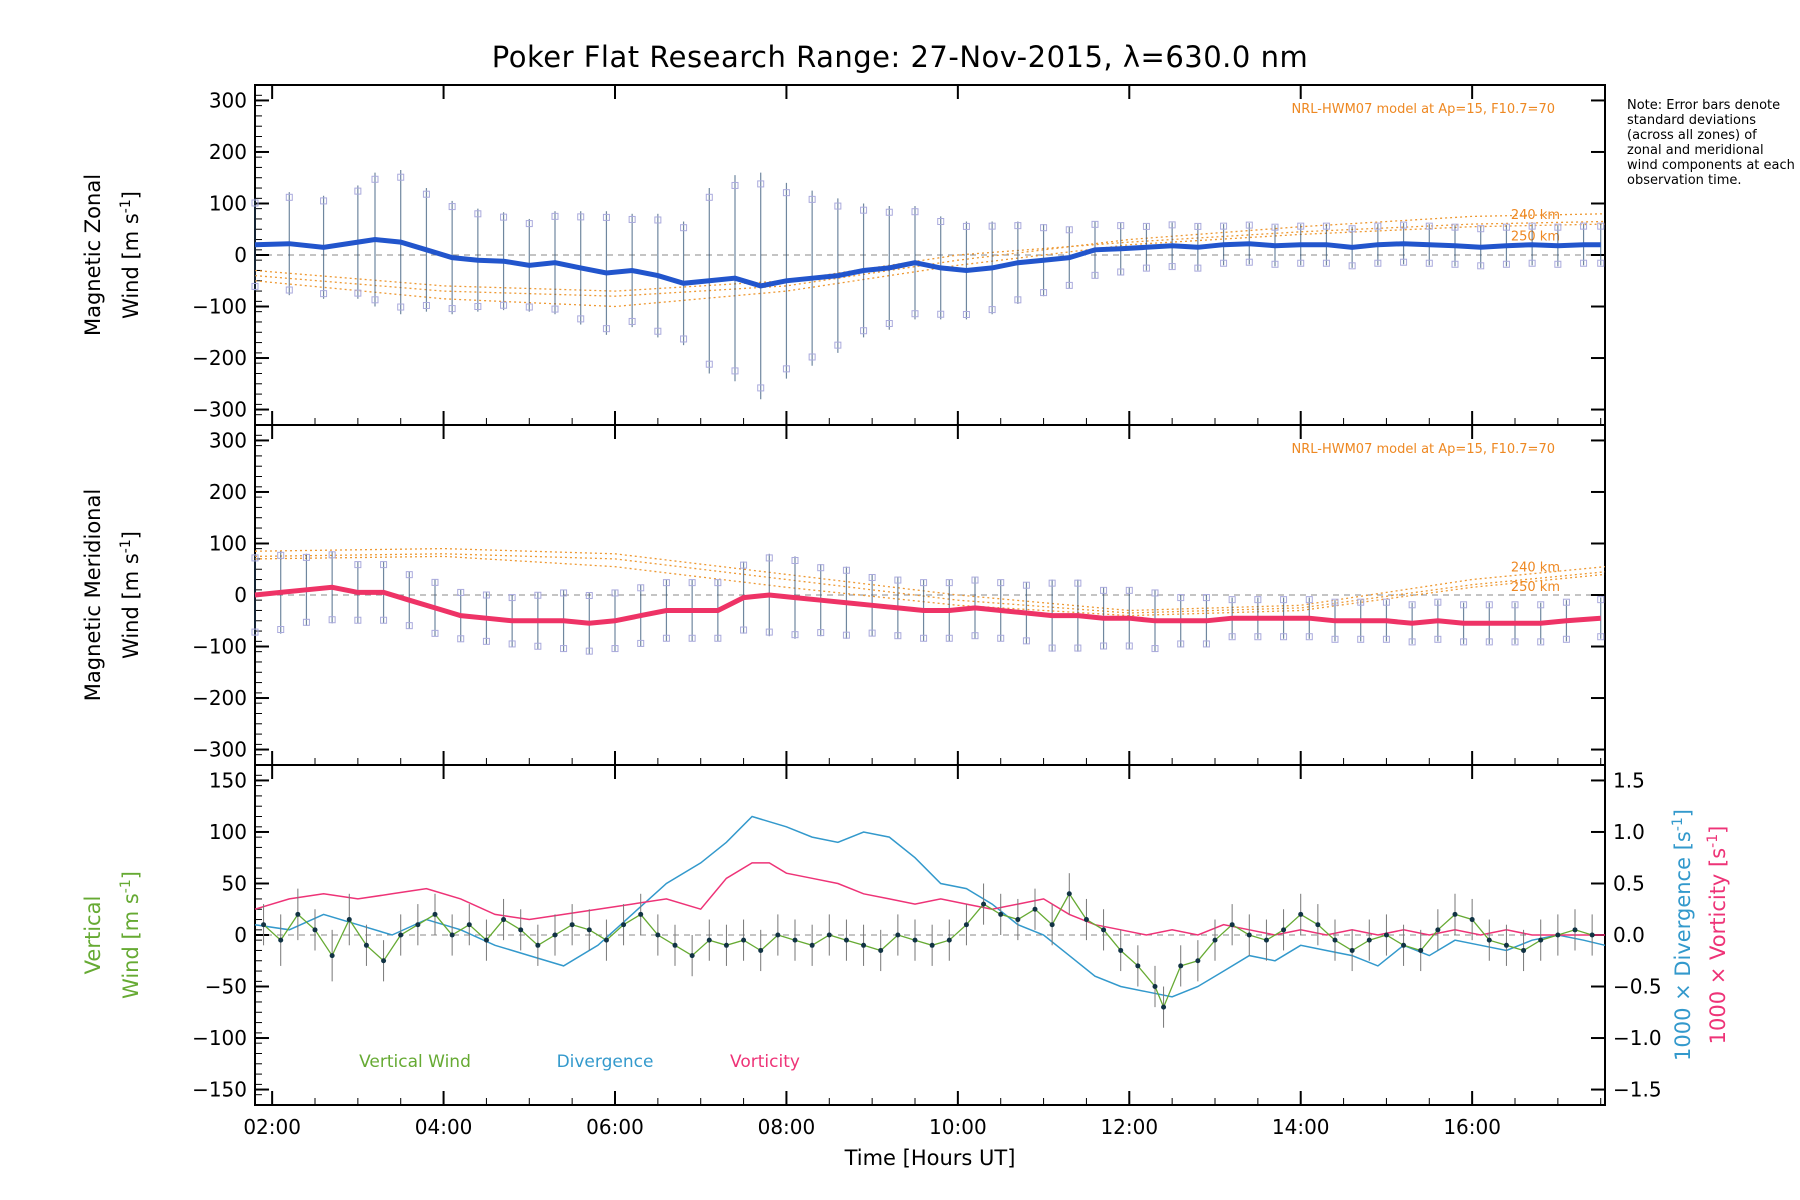  What do you see at coordinates (126, 886) in the screenshot?
I see `vertical-ylabel-sup: -1` at bounding box center [126, 886].